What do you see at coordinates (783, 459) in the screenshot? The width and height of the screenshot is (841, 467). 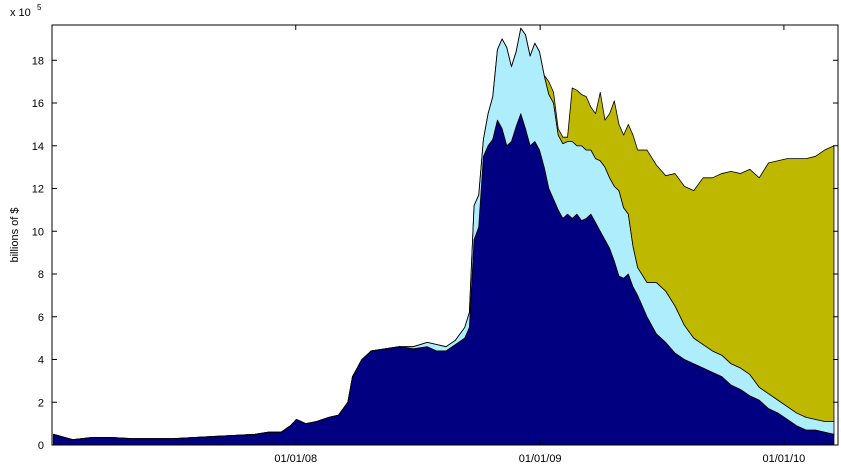 I see `x-tick-label: 01/01/10` at bounding box center [783, 459].